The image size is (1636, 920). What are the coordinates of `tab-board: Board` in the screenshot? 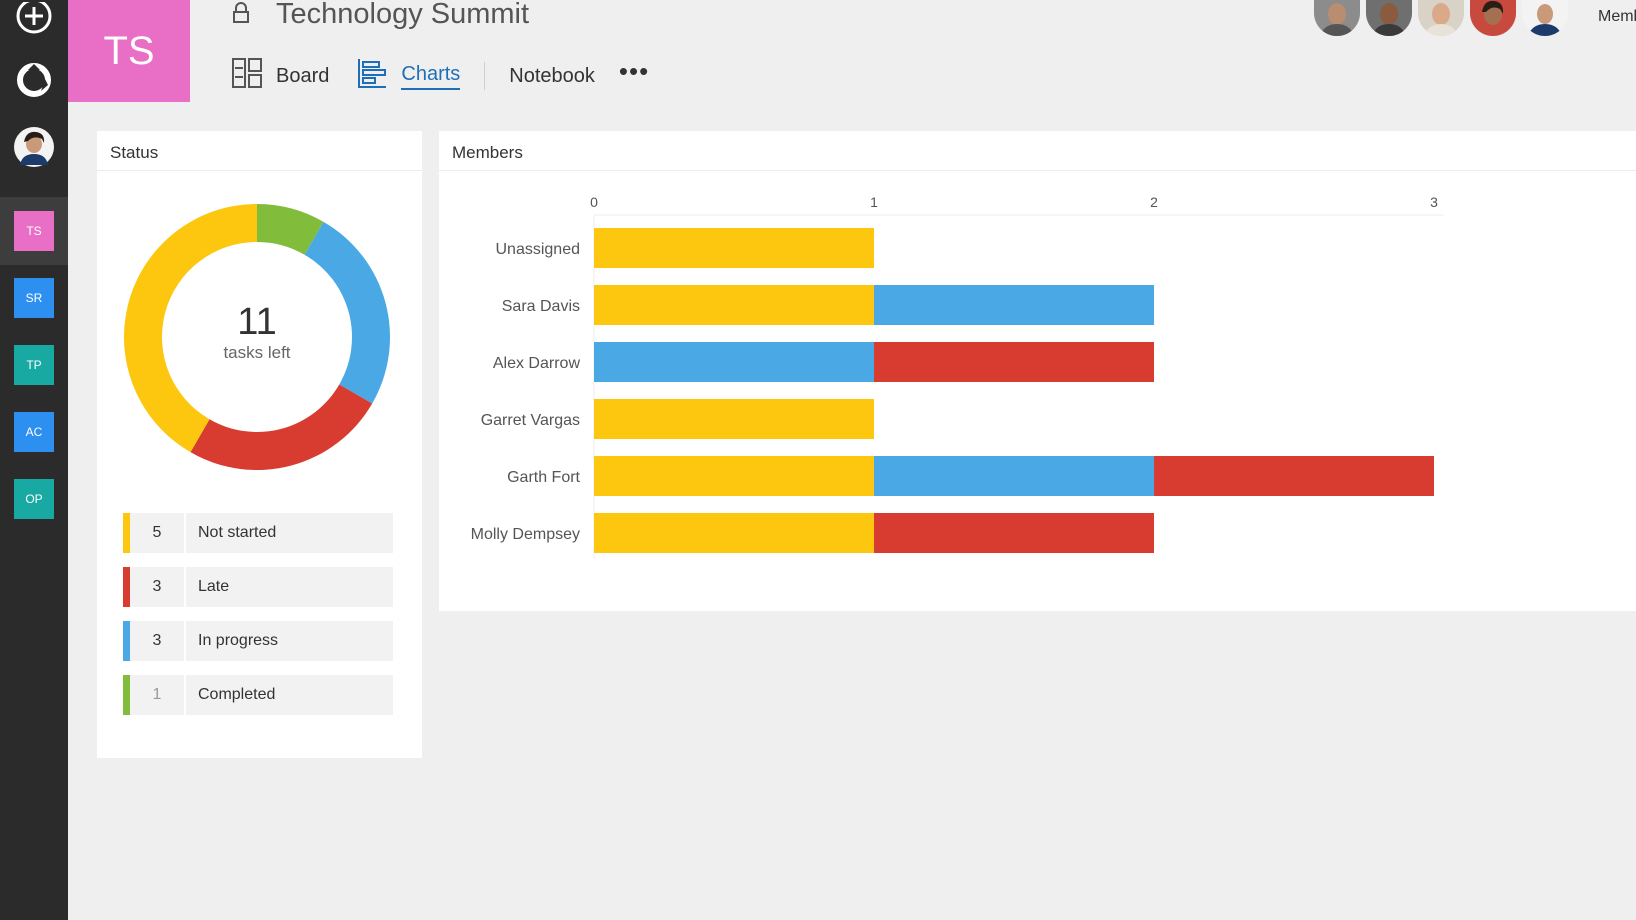 It's located at (280, 76).